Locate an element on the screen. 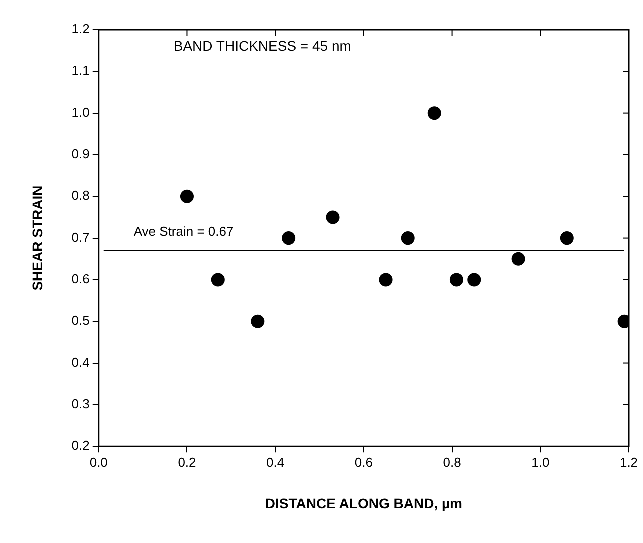  y-axis-title: SHEAR STRAIN is located at coordinates (37, 238).